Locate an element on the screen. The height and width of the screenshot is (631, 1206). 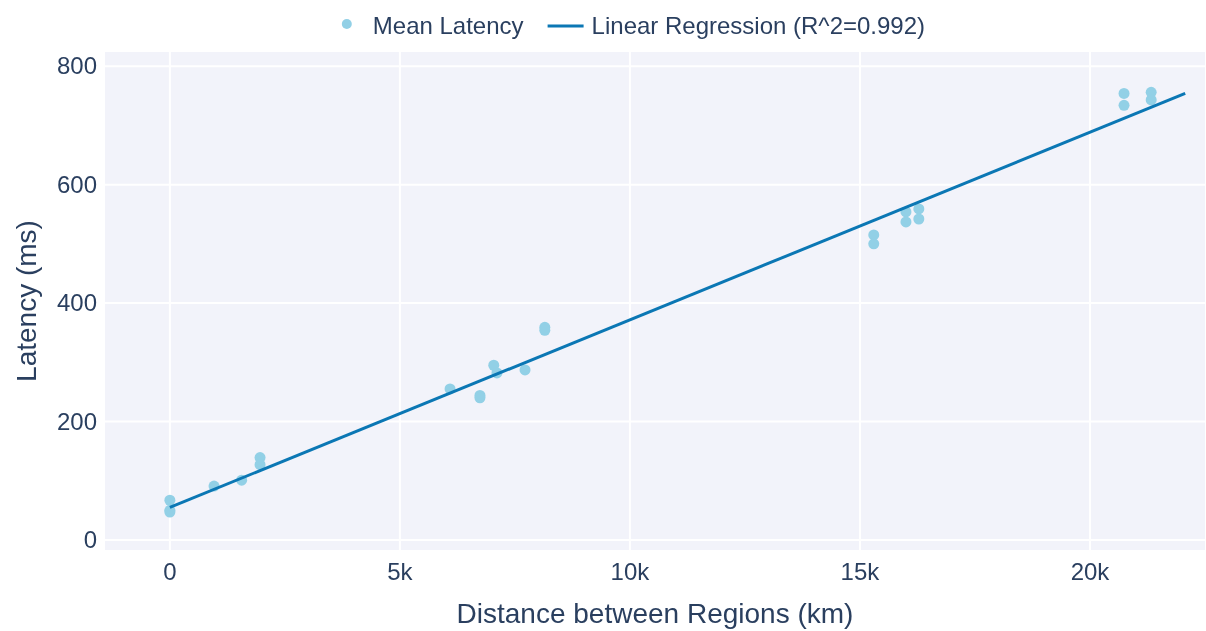
y-tick-label: 0 is located at coordinates (90, 539).